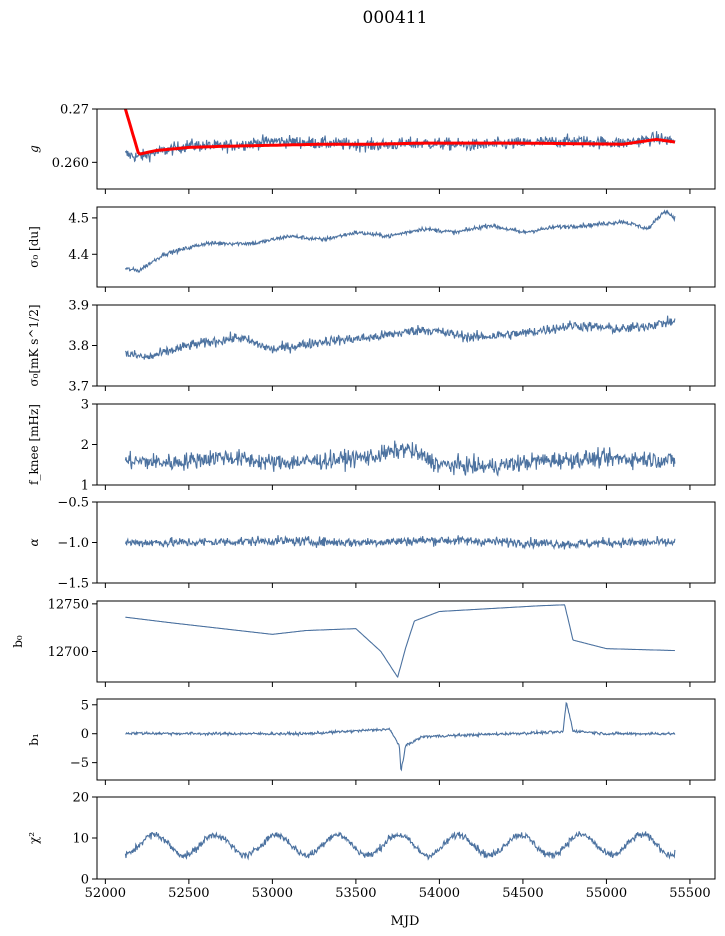 Image resolution: width=725 pixels, height=936 pixels. I want to click on series-line-g-model, so click(399, 132).